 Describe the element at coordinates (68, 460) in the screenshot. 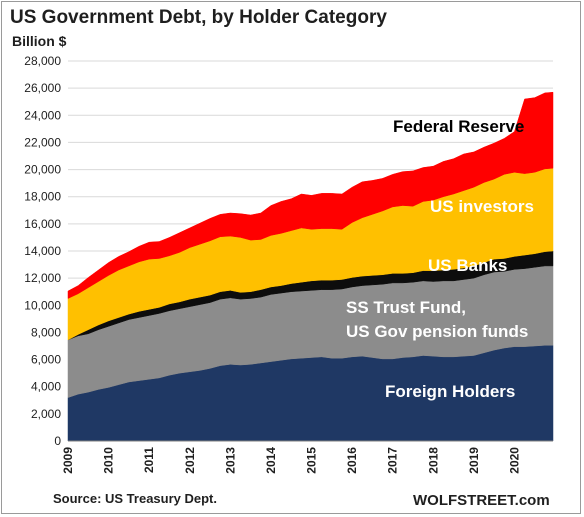

I see `x-tick-label: 2009` at that location.